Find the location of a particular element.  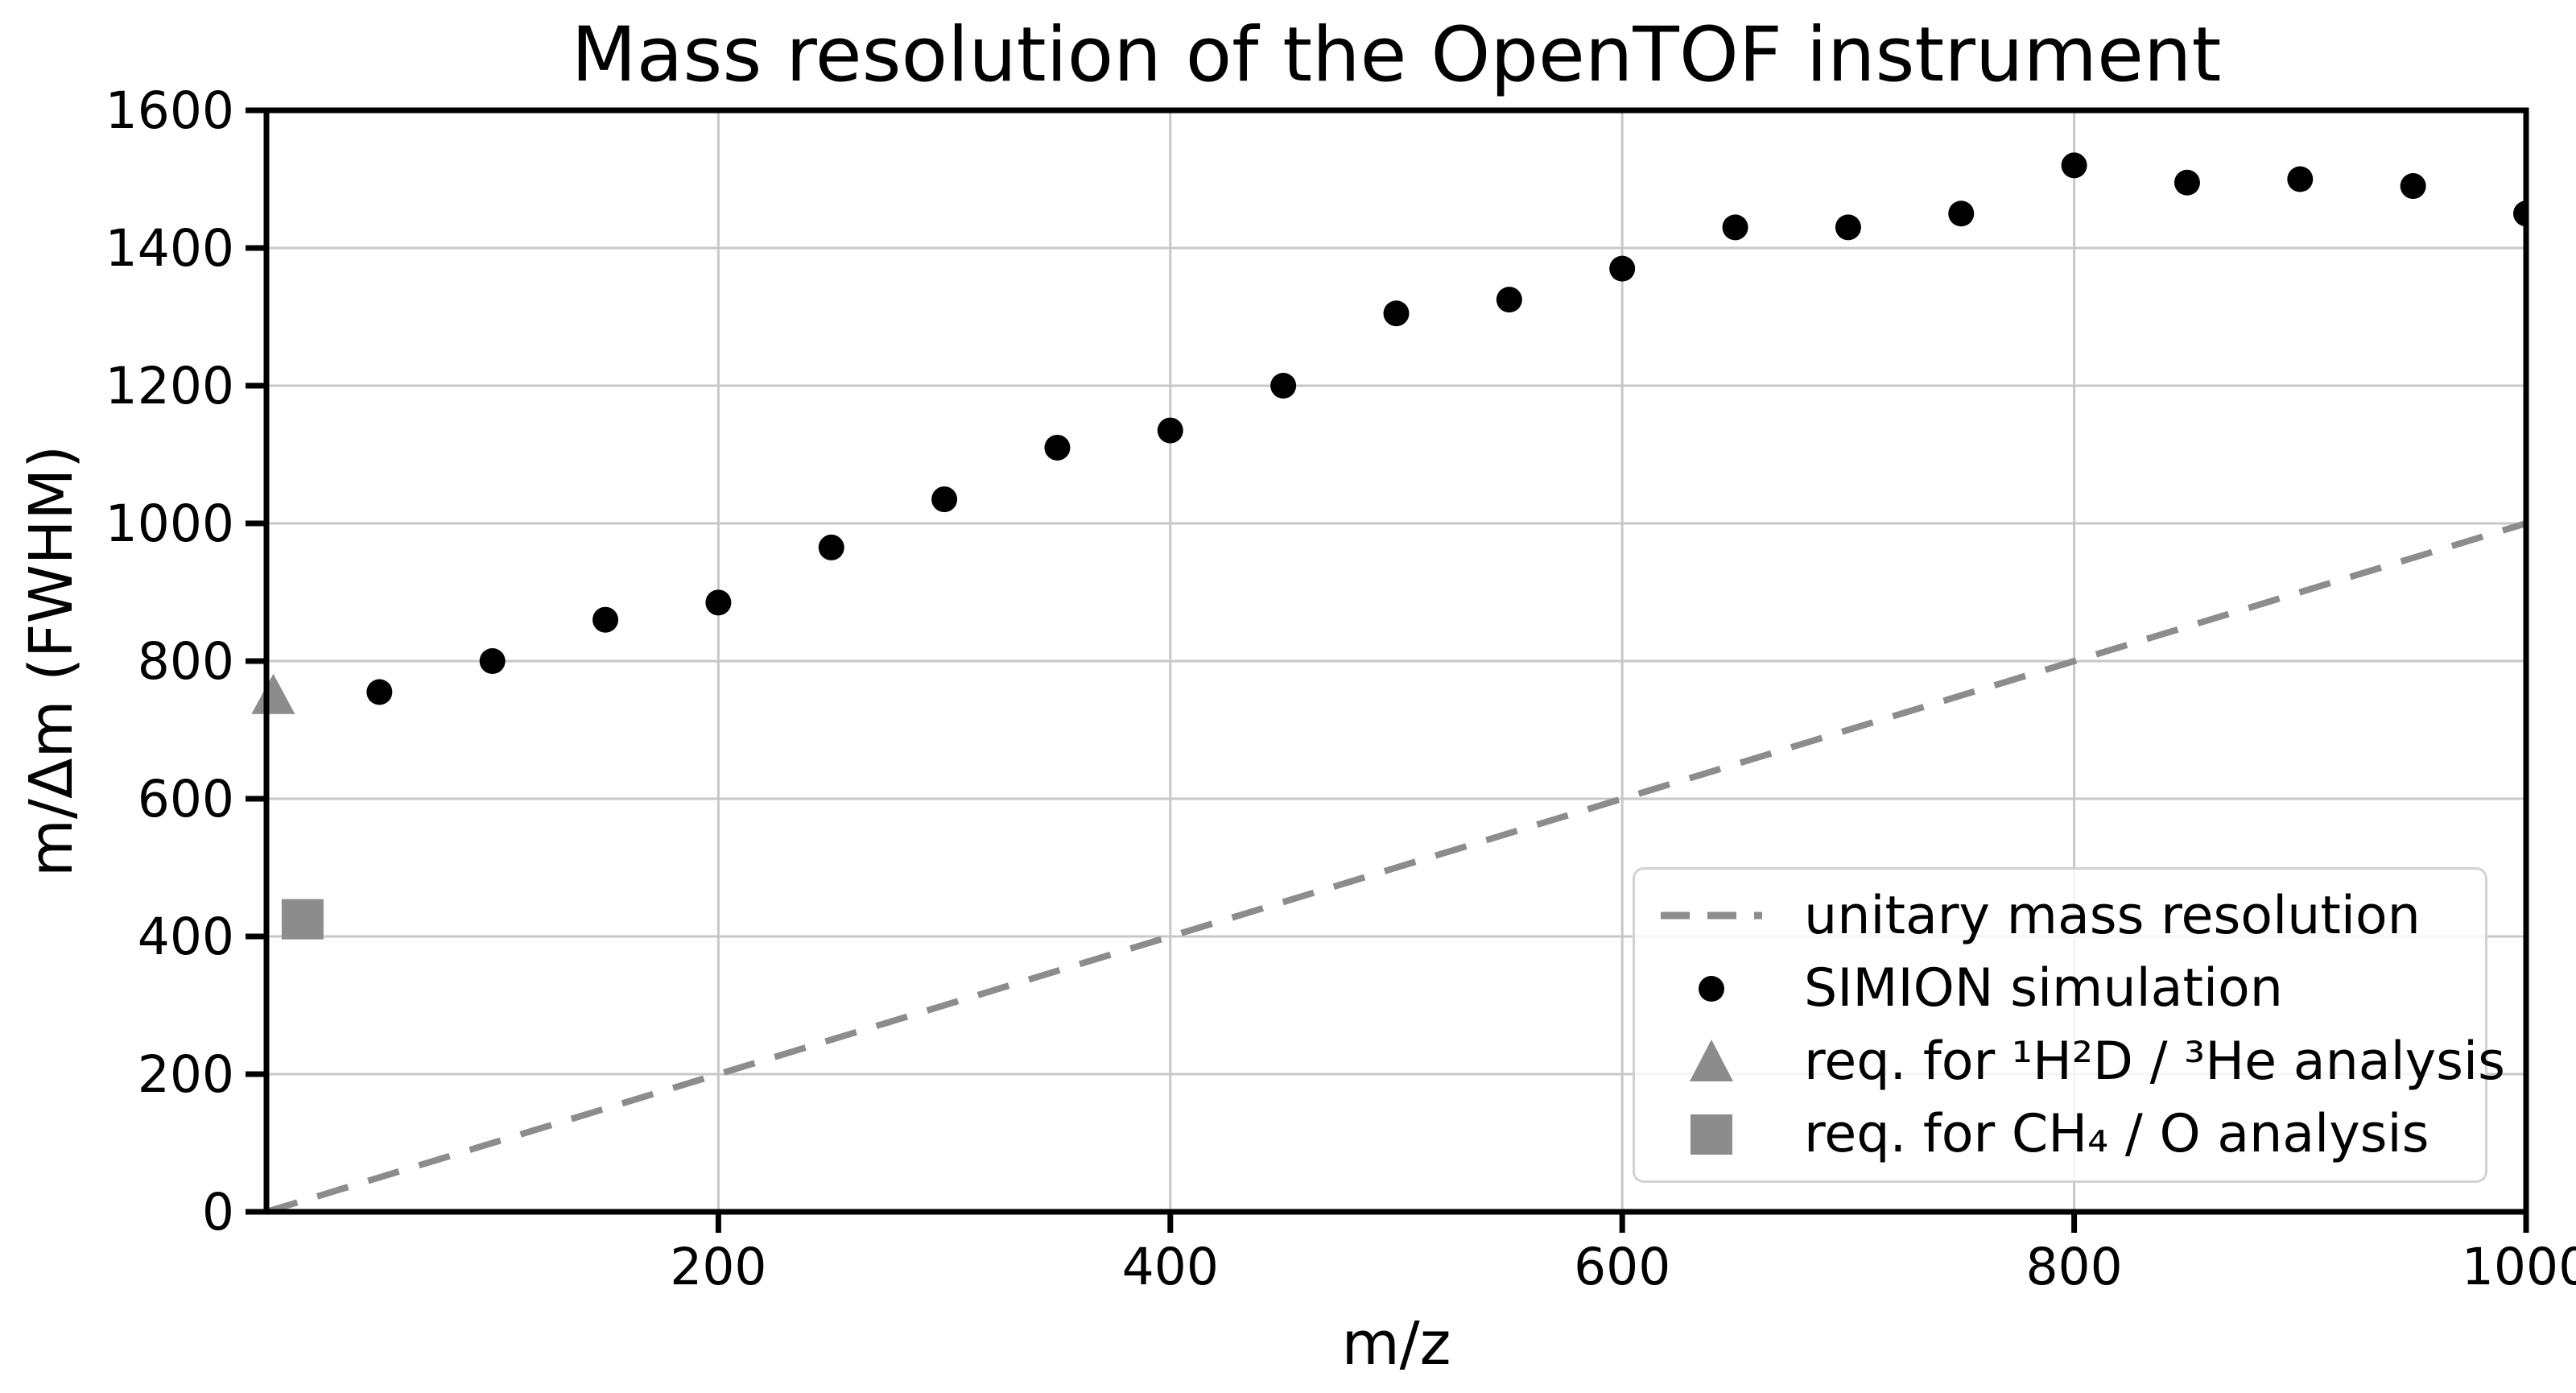

x-tick-label: 400 is located at coordinates (1170, 1267).